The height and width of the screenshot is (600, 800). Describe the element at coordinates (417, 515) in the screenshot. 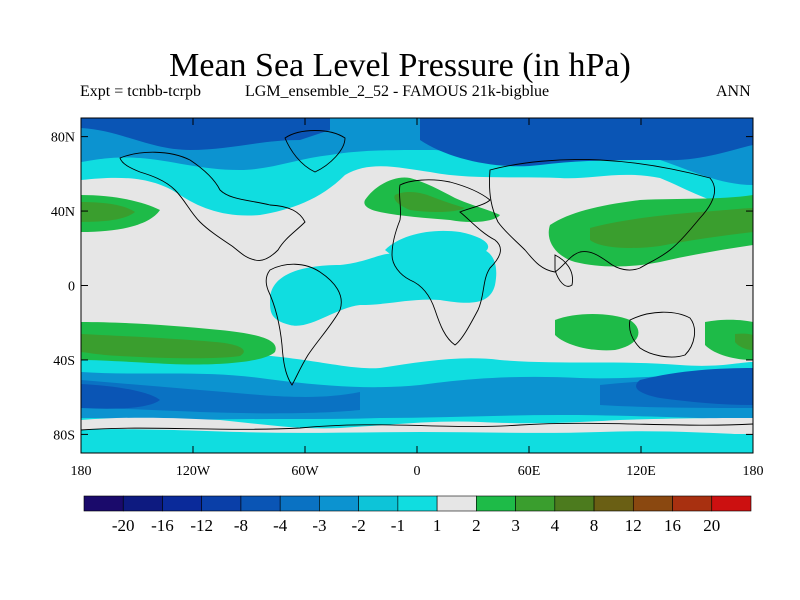

I see `colorbar: -20 -16 -12 -8 -4 -3 -2 -1 1 2 3 4 8 12 16 20` at that location.